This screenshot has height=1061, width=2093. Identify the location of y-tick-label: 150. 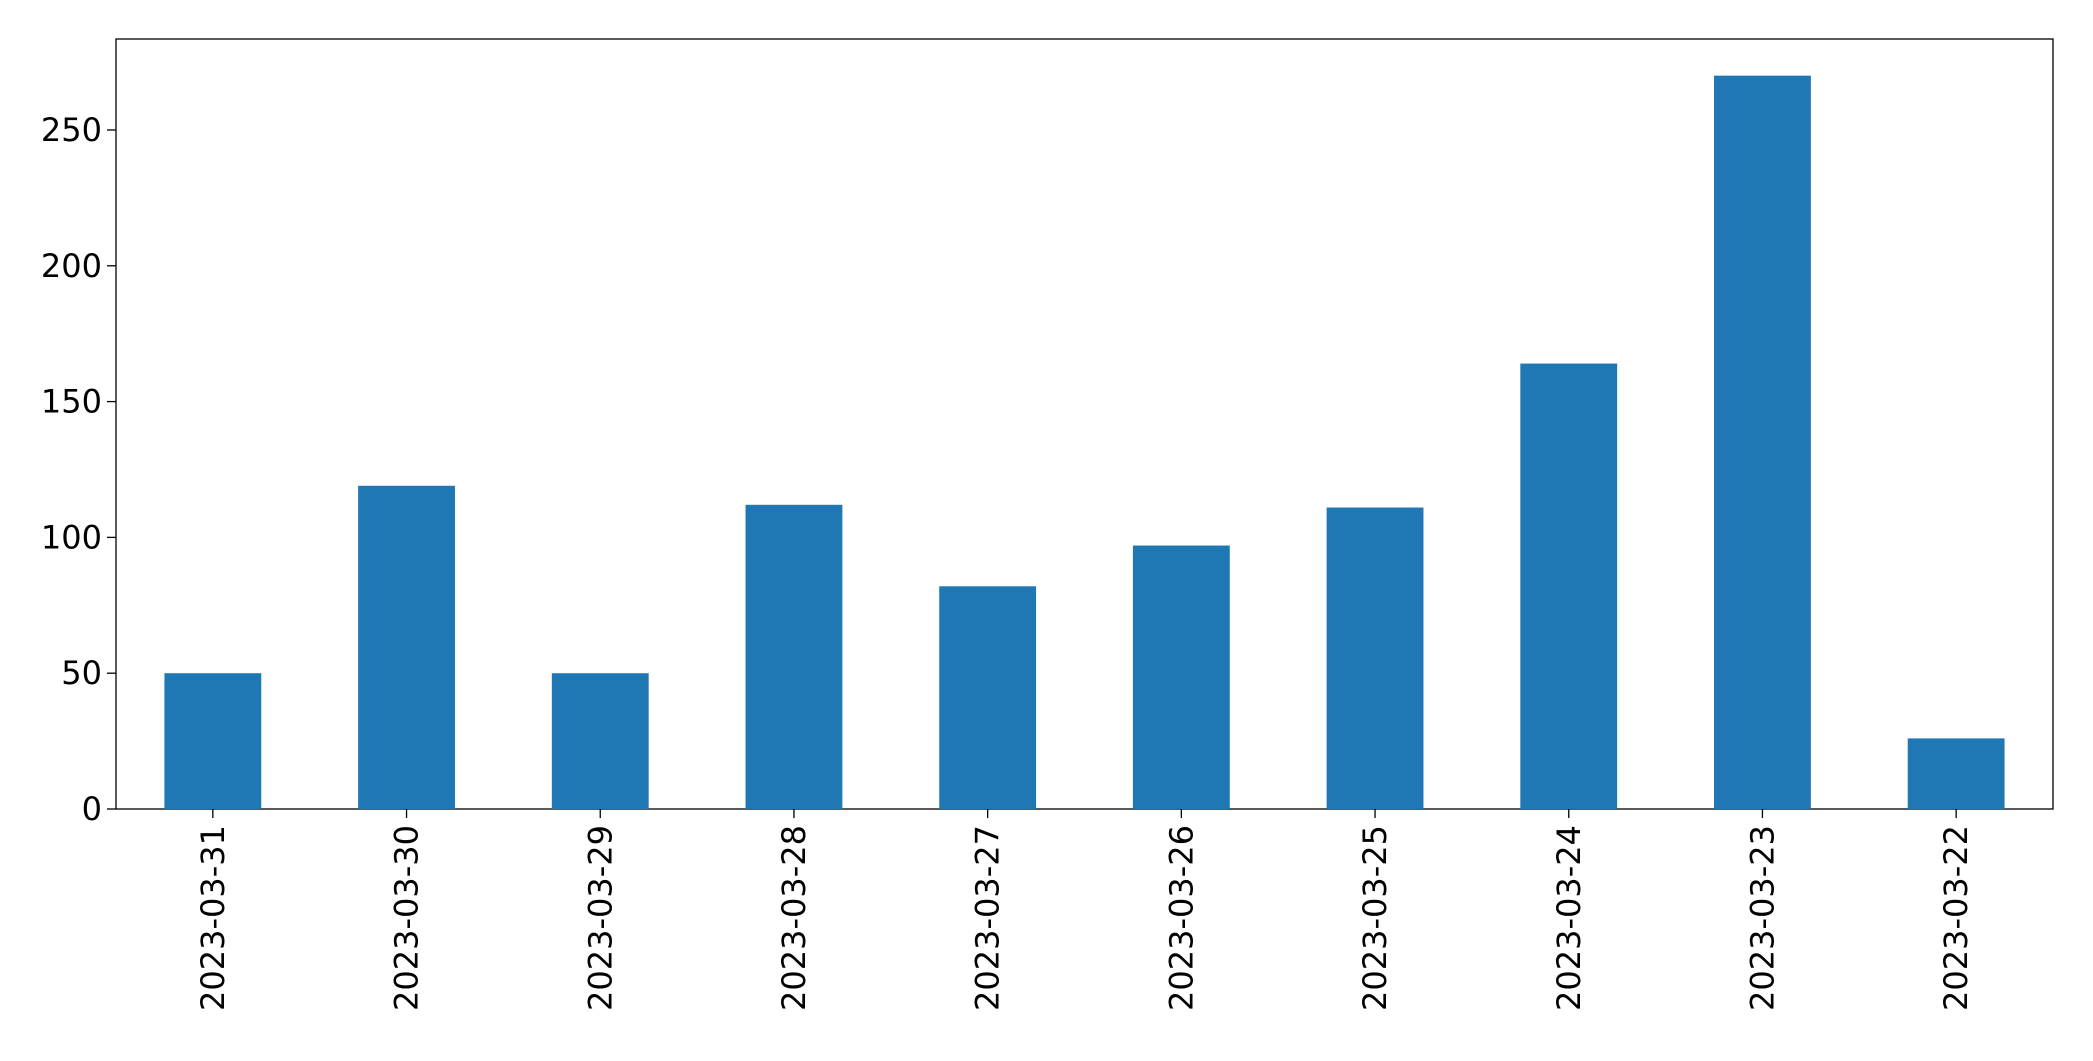
(71, 402).